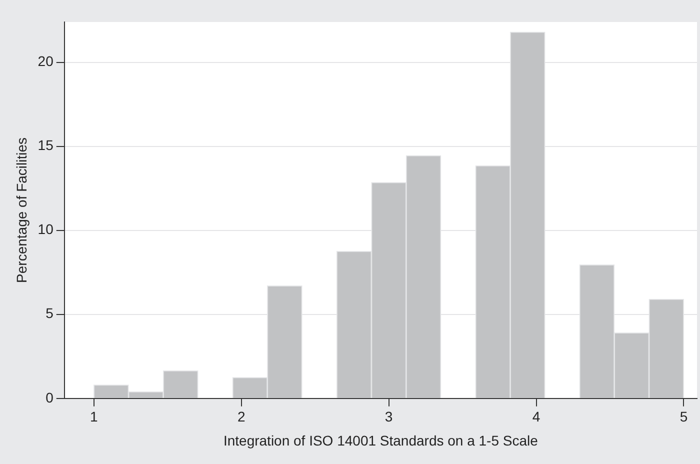 Image resolution: width=700 pixels, height=464 pixels. I want to click on y-tick-label: 0, so click(50, 397).